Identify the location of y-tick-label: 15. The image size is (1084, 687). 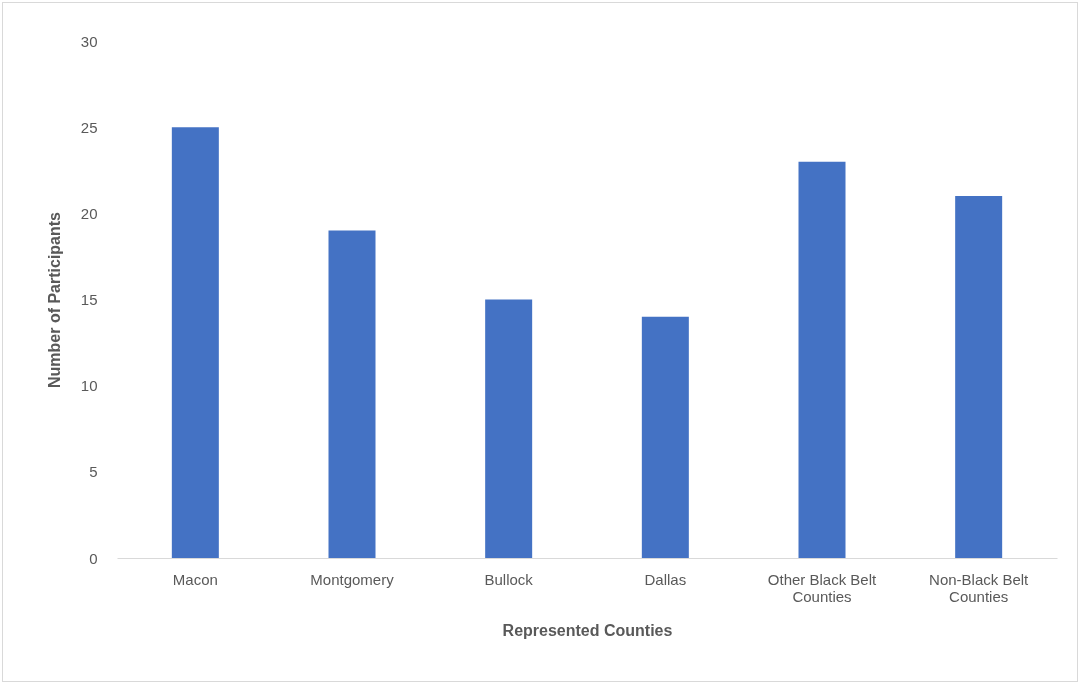
(89, 299).